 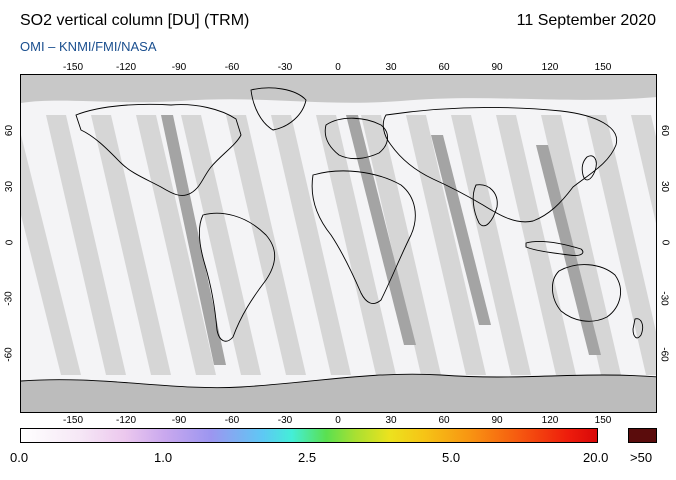 What do you see at coordinates (356, 138) in the screenshot?
I see `europe-coast` at bounding box center [356, 138].